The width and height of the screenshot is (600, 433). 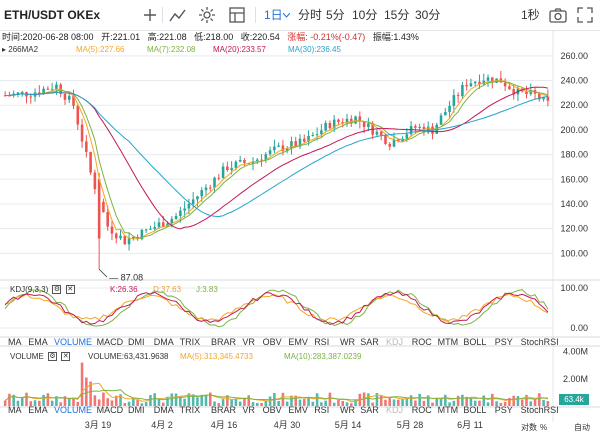 What do you see at coordinates (260, 37) in the screenshot?
I see `close-value: 收:220.54` at bounding box center [260, 37].